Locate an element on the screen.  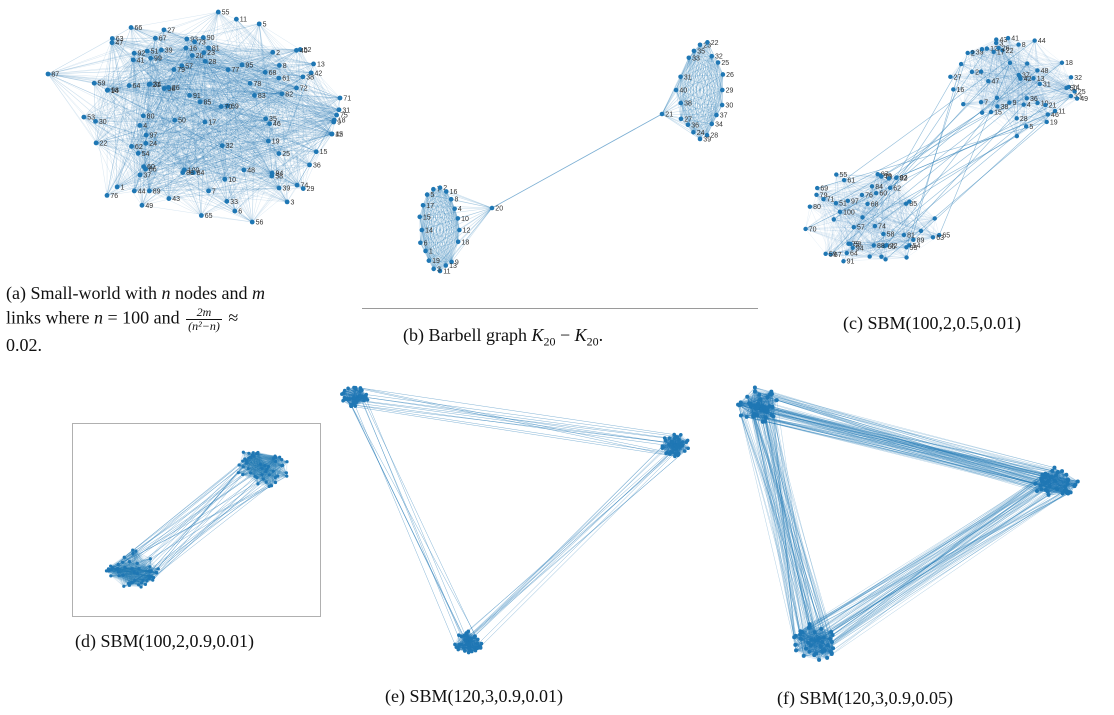
node-label: 38 is located at coordinates (1005, 107).